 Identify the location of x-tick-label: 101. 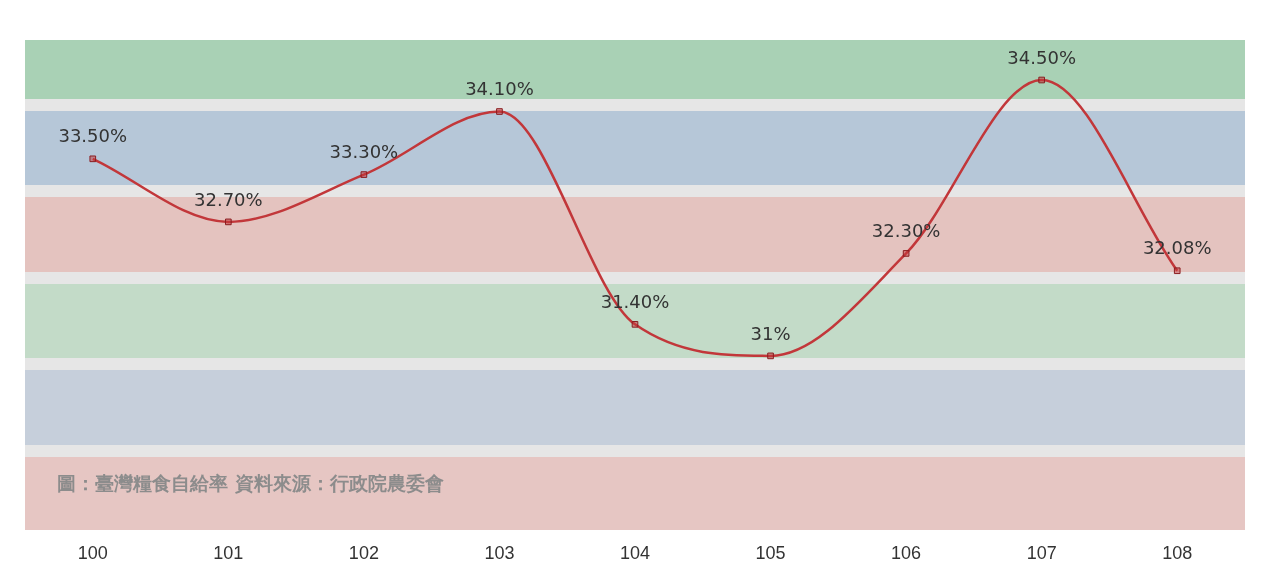
(228, 553).